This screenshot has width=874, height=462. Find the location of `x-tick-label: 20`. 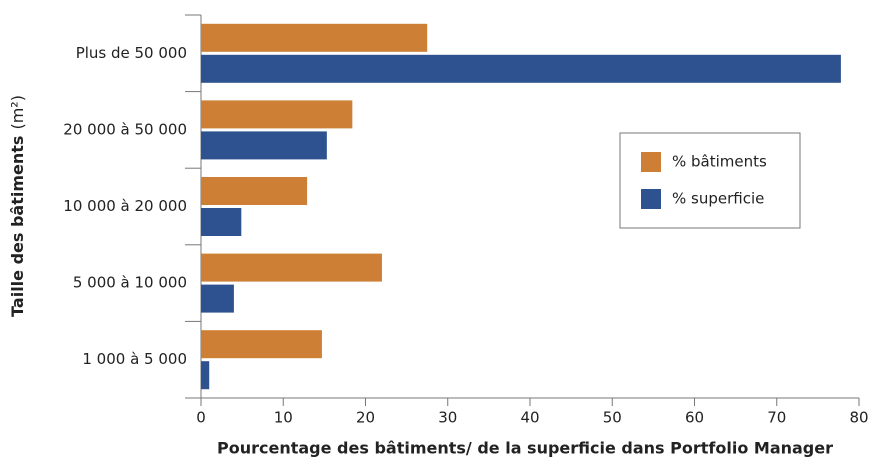

x-tick-label: 20 is located at coordinates (365, 418).